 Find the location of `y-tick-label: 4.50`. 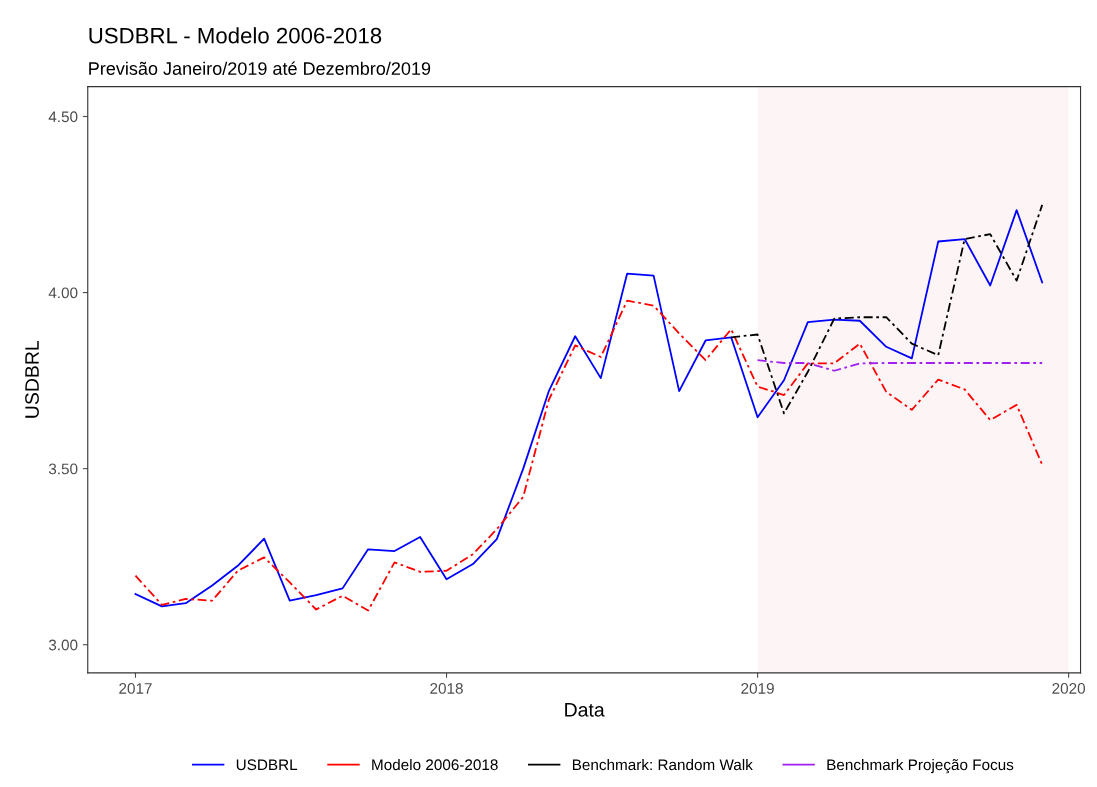

y-tick-label: 4.50 is located at coordinates (63, 117).